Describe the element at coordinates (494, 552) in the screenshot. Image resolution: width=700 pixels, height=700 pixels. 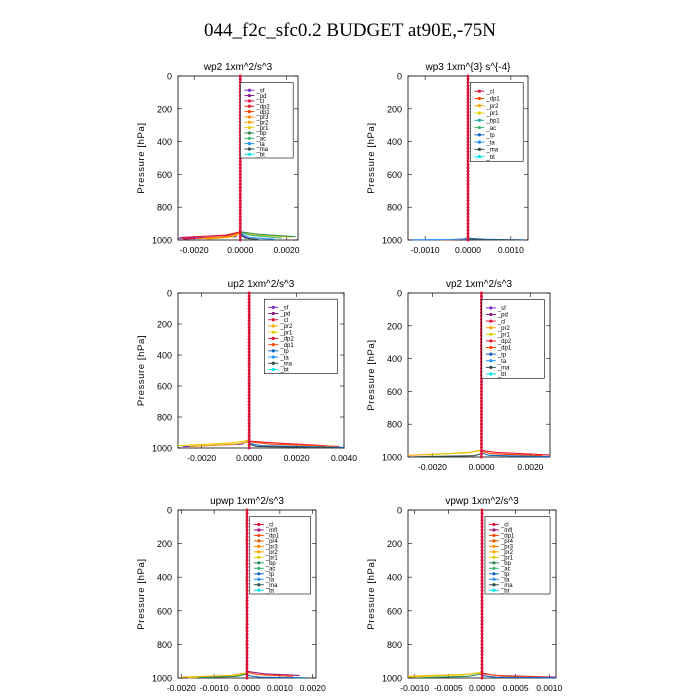
I see `vpwp-legend-marker-pr2` at that location.